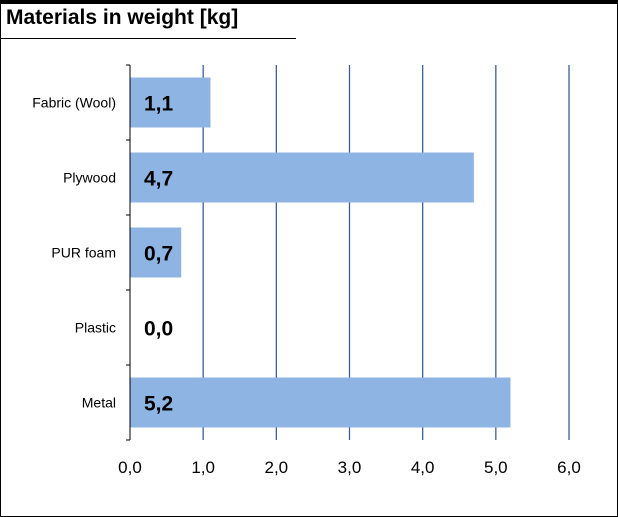 This screenshot has height=517, width=618. I want to click on category-label: Plywood, so click(89, 178).